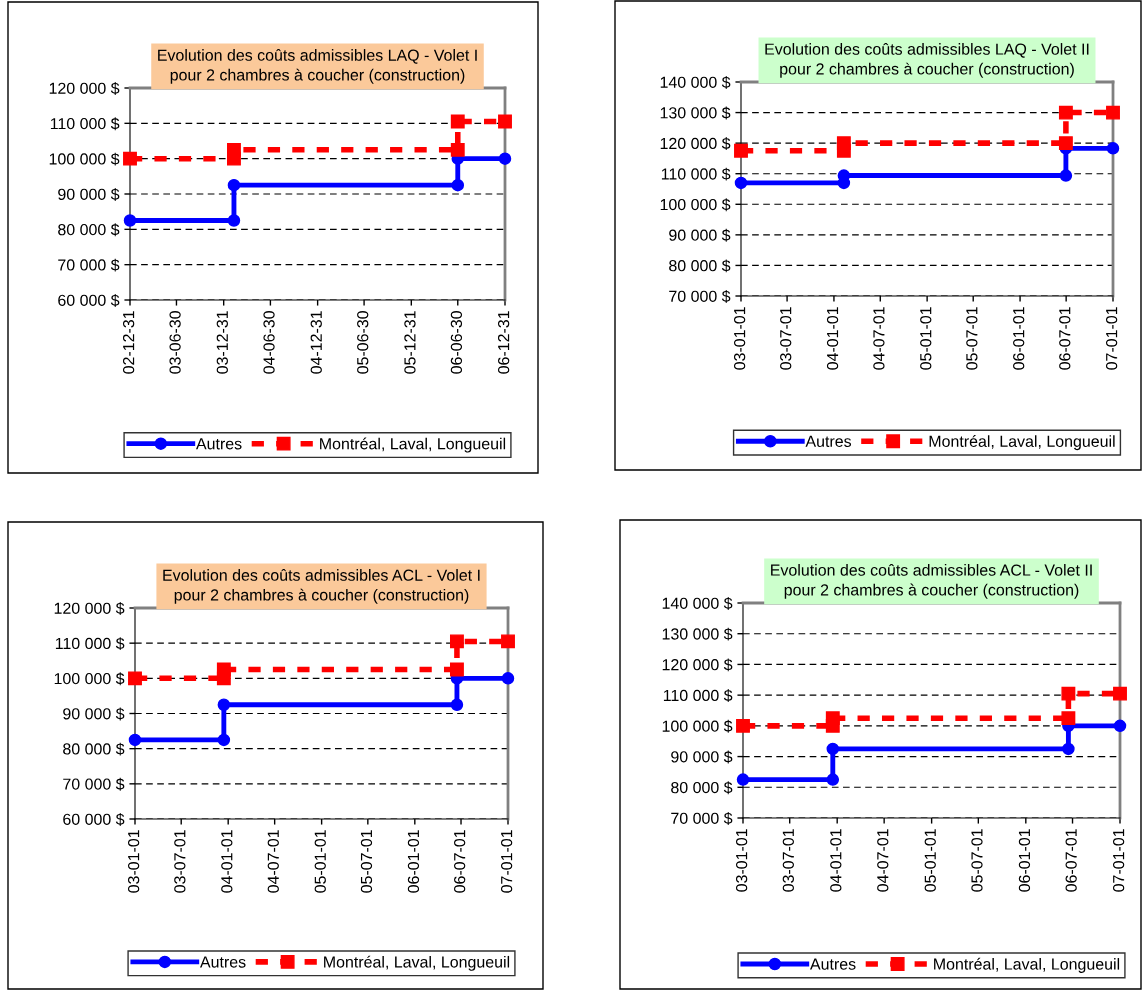 The width and height of the screenshot is (1142, 990). What do you see at coordinates (456, 342) in the screenshot?
I see `x-tick-label: 06-06-30` at bounding box center [456, 342].